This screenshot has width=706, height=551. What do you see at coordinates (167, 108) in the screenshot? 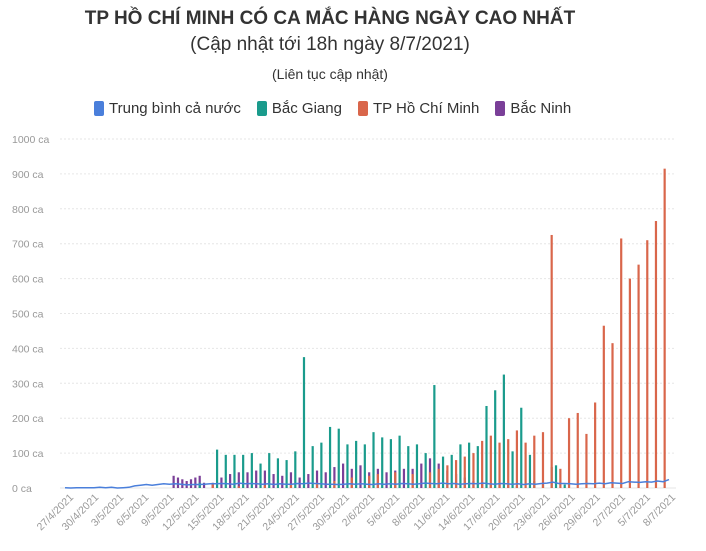
I see `legend-item-national-average: Trung bình cả nước` at bounding box center [167, 108].